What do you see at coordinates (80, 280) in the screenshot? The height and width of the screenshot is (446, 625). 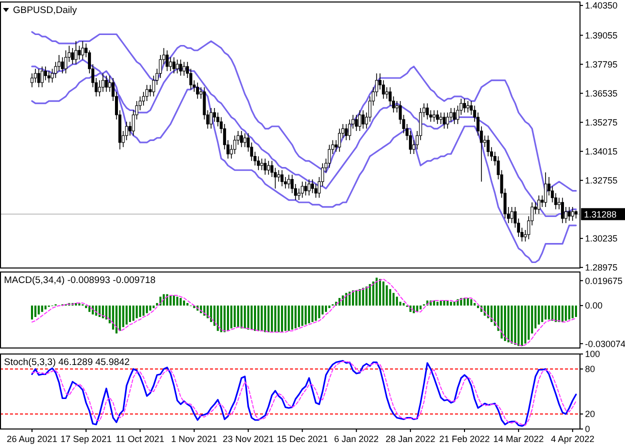 I see `chart-title: MACD(5,34,4) -0.008993 -0.009718` at bounding box center [80, 280].